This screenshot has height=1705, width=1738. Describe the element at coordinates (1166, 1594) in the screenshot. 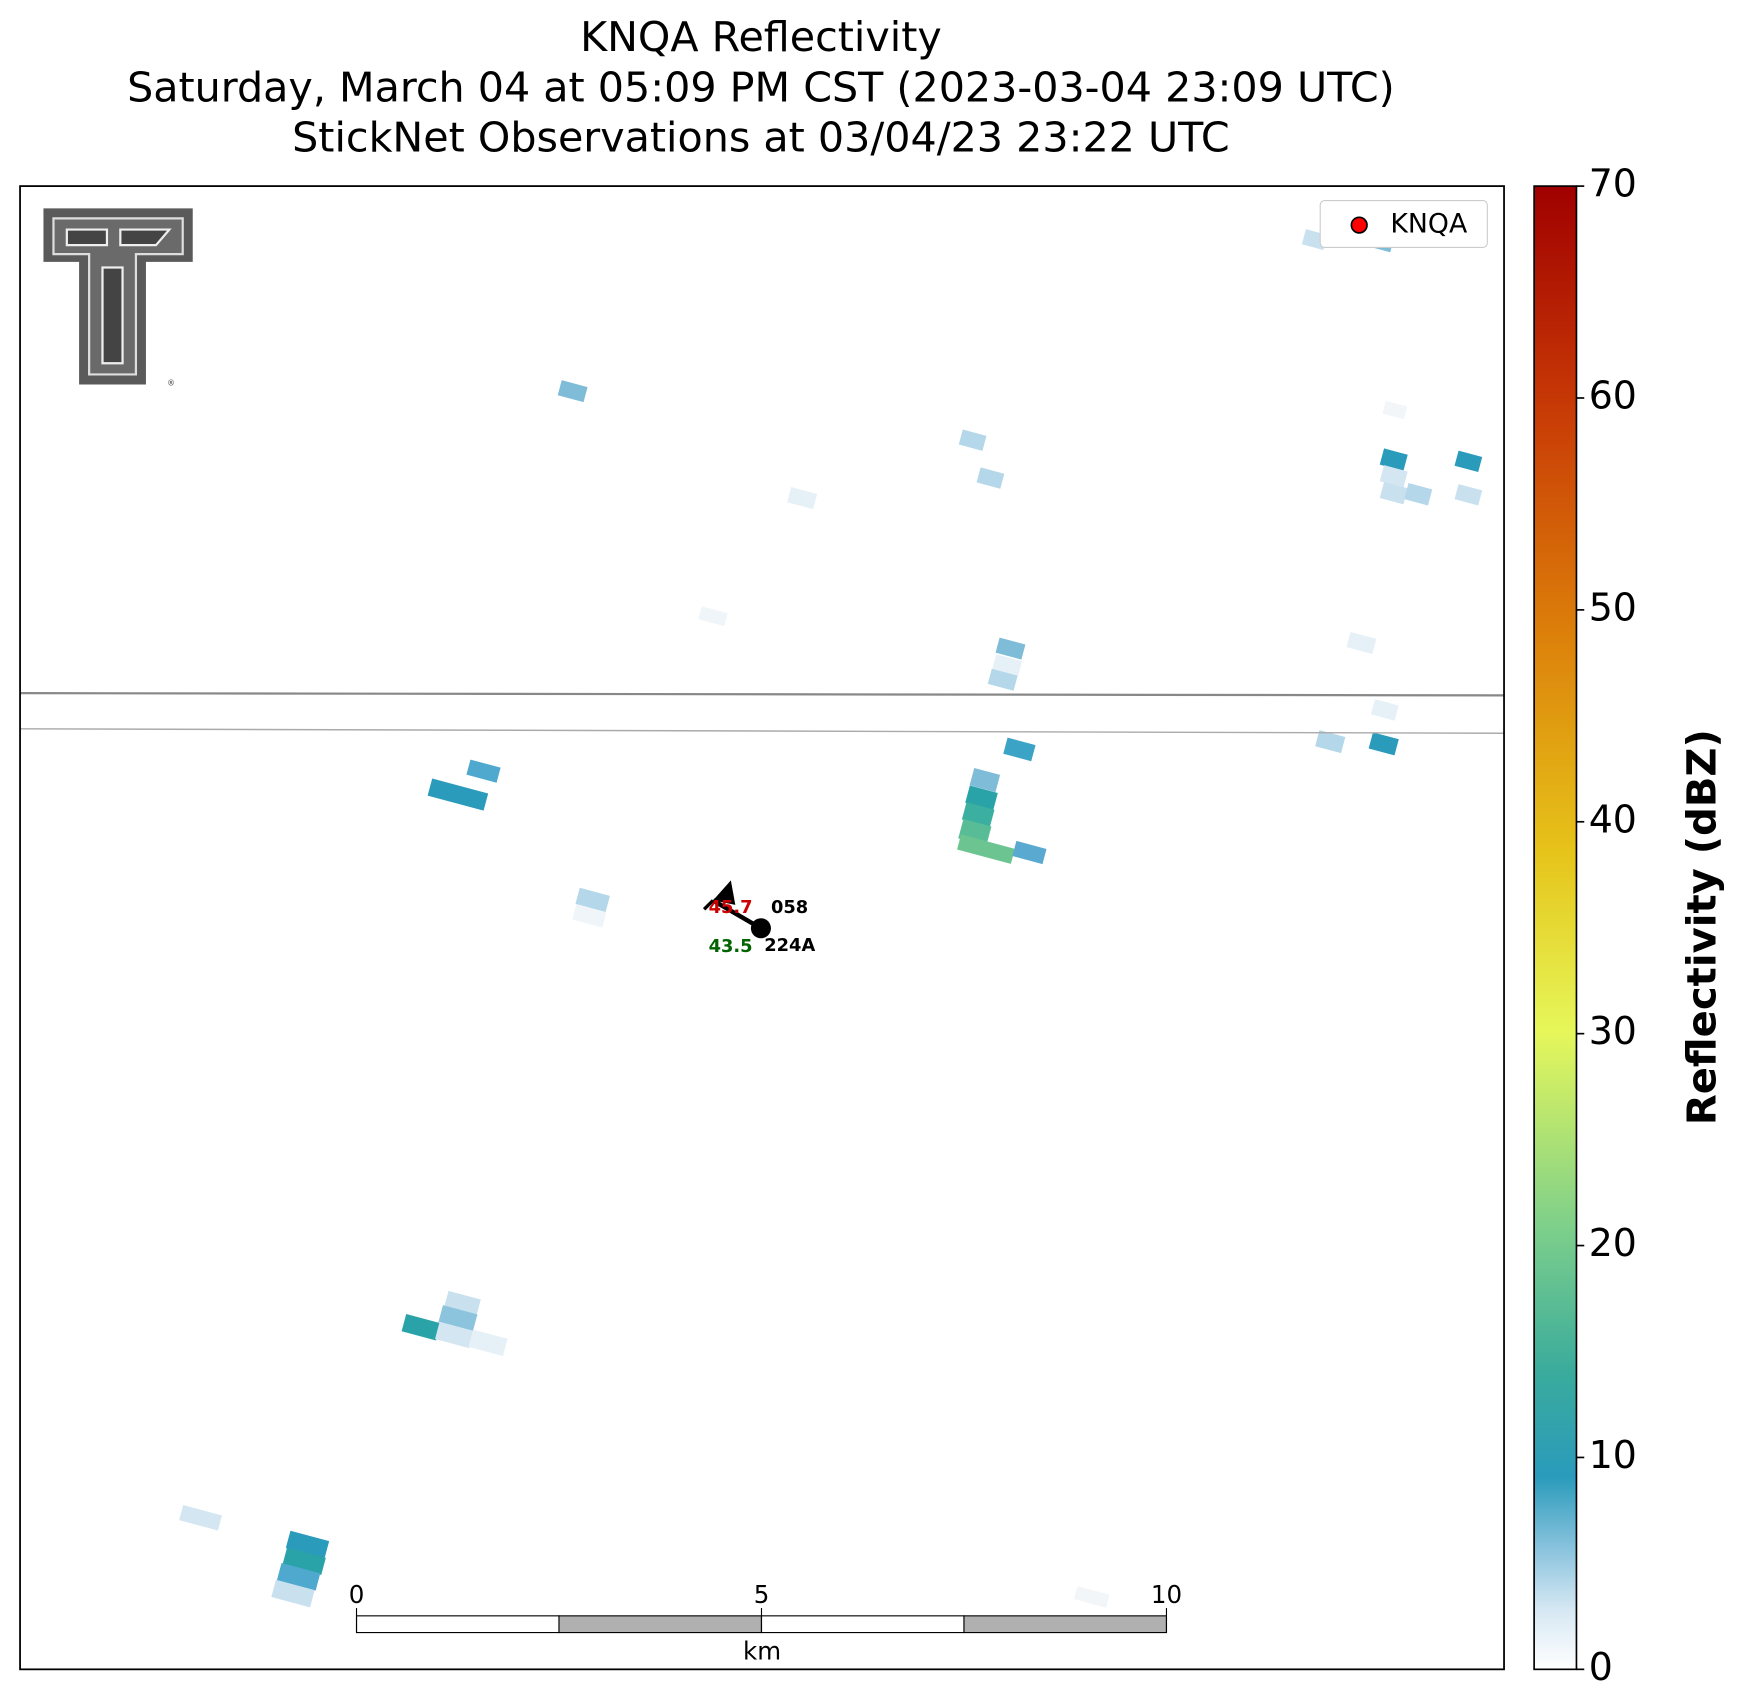

I see `scale-bar-tick-label: 10` at that location.